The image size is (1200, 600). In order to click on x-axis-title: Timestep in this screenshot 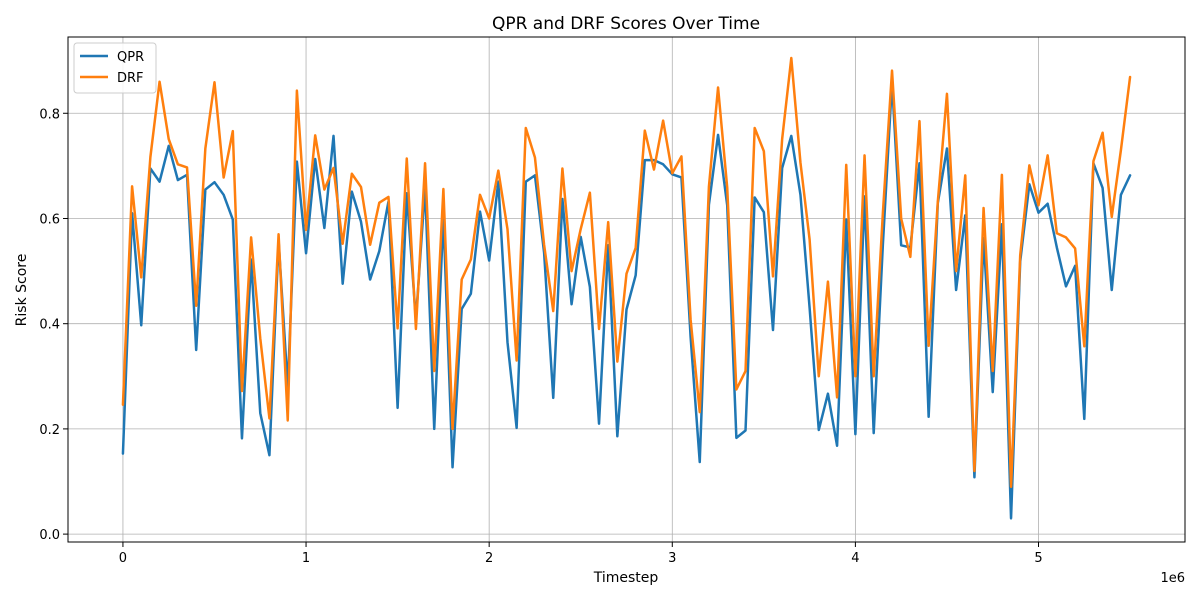, I will do `click(626, 578)`.